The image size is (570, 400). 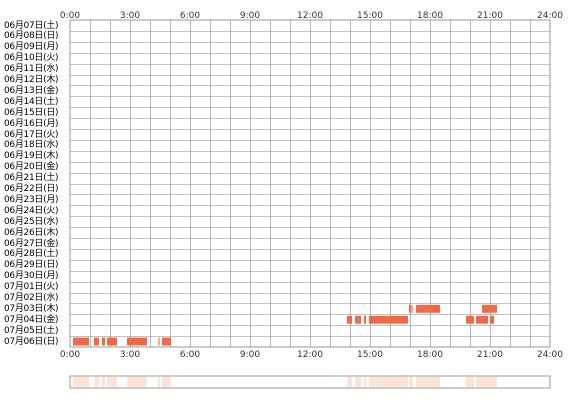 What do you see at coordinates (430, 16) in the screenshot?
I see `hour-label-top: 18:00` at bounding box center [430, 16].